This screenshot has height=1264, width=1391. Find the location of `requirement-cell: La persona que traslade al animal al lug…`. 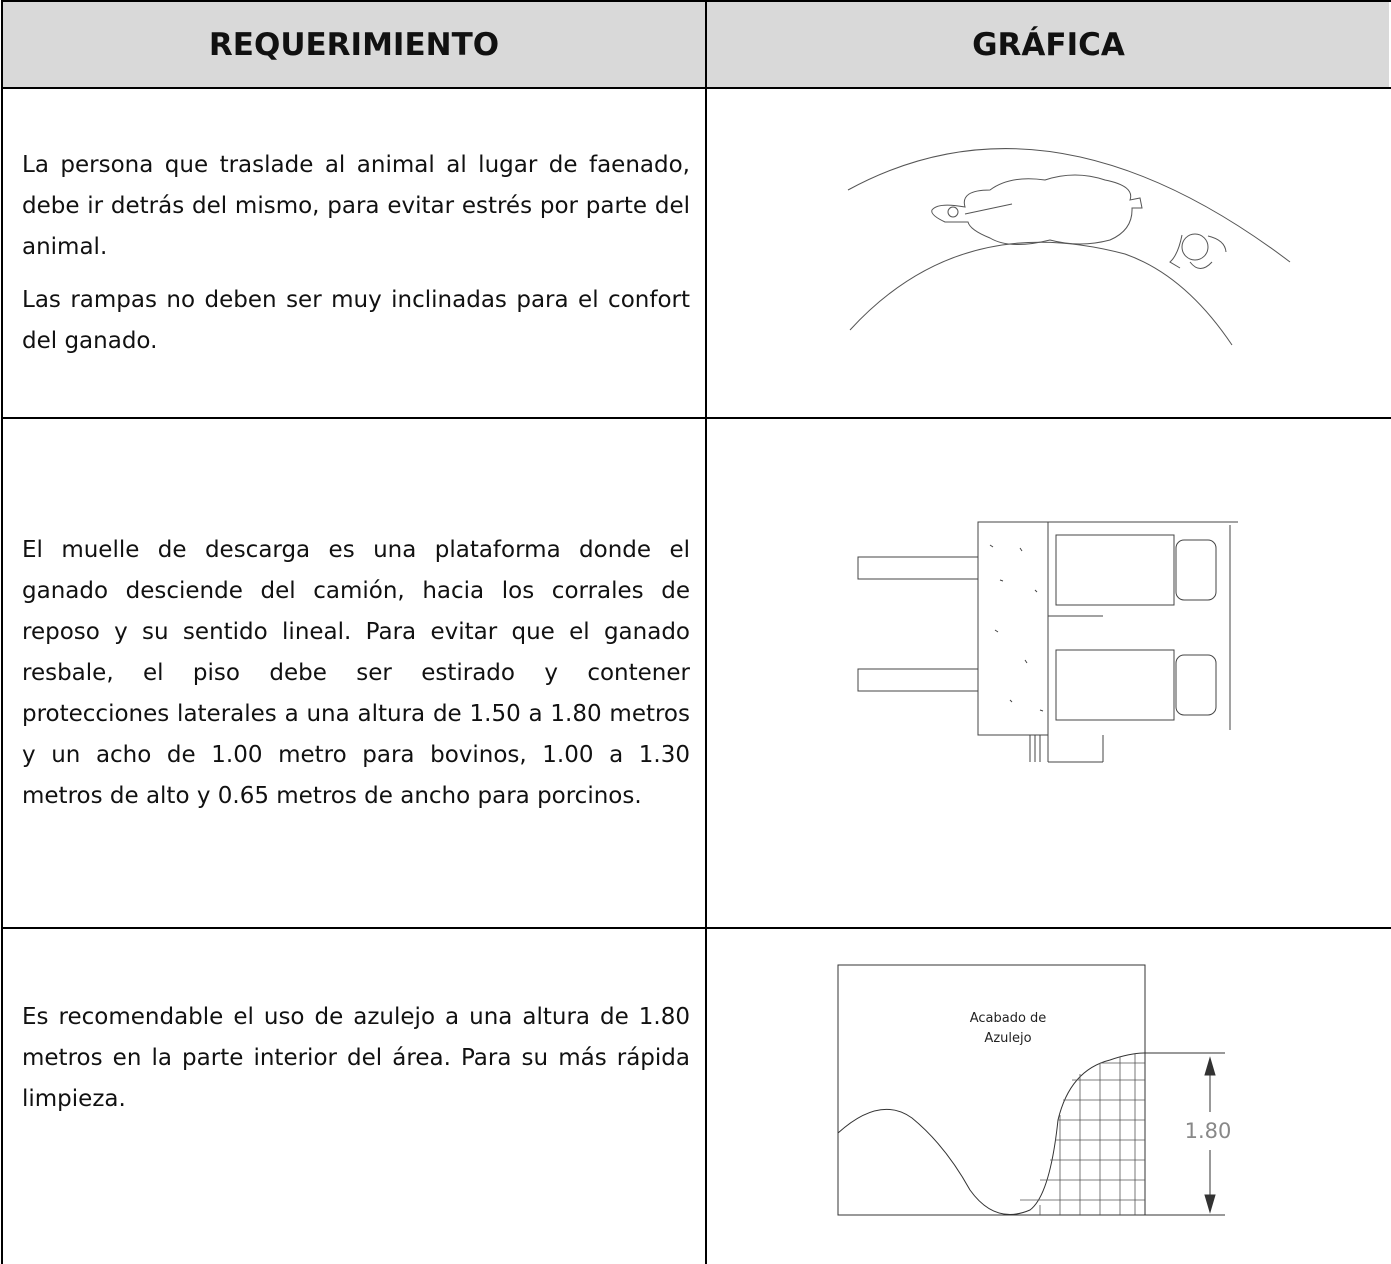

requirement-cell: La persona que traslade al animal al lug… is located at coordinates (354, 253).